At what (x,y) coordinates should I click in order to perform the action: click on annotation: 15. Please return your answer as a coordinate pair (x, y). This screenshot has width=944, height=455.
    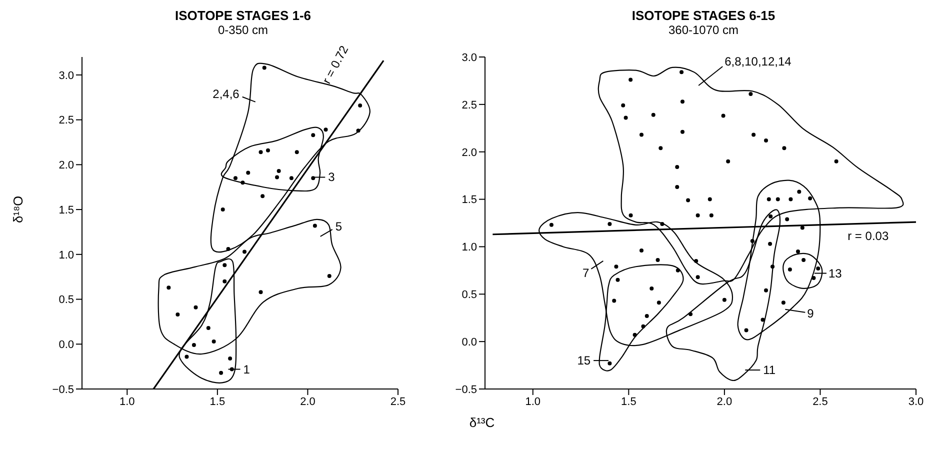
    Looking at the image, I should click on (584, 361).